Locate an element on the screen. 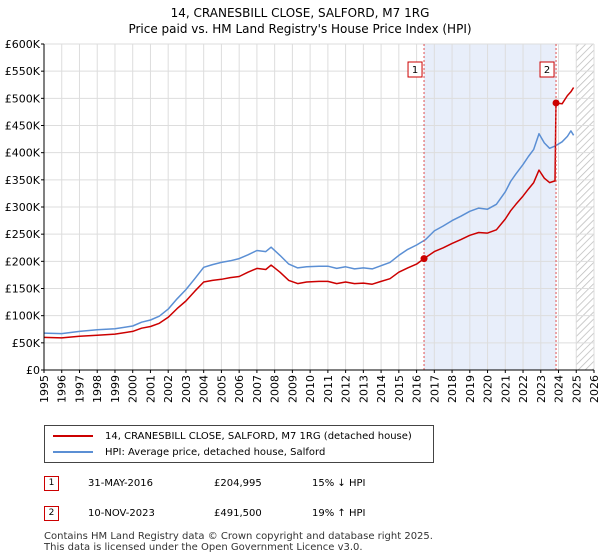 Image resolution: width=600 pixels, height=560 pixels. y-tick-label: £550K is located at coordinates (23, 71).